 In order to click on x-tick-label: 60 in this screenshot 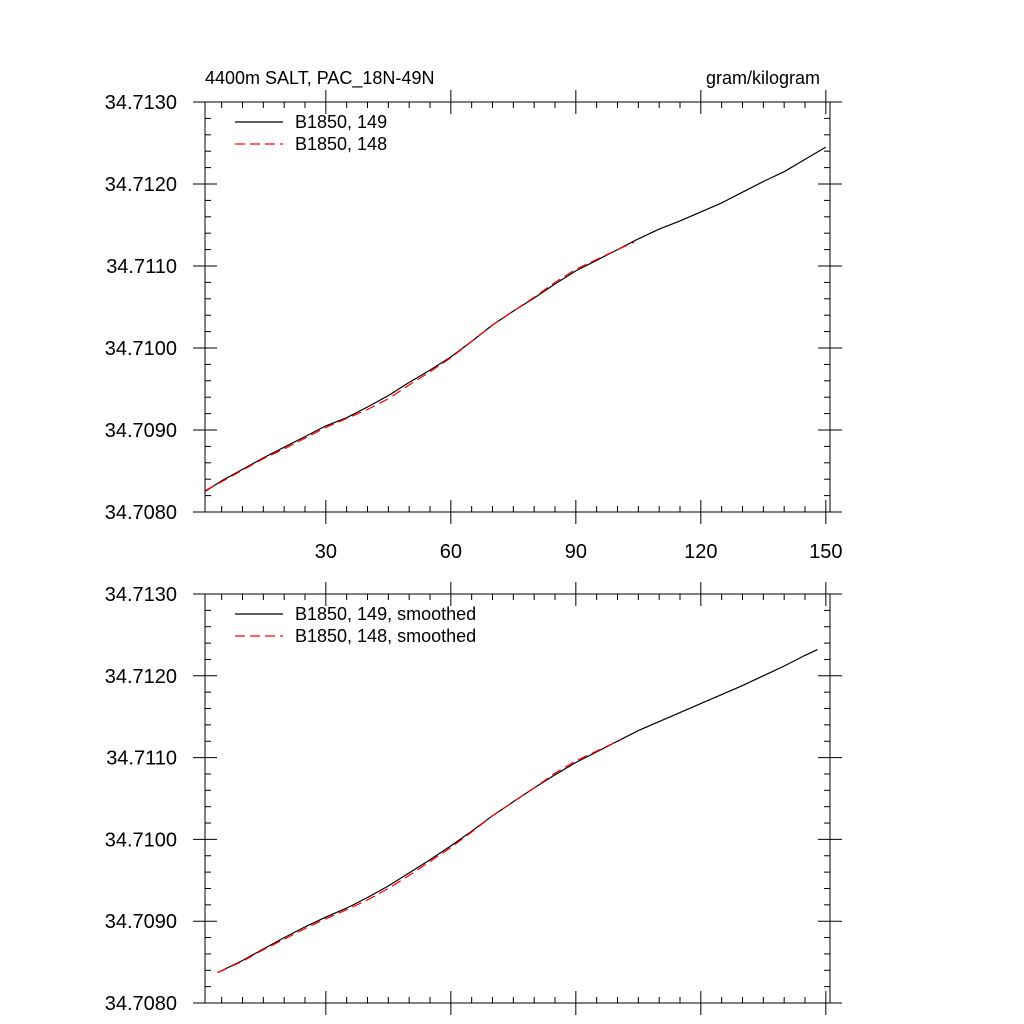, I will do `click(451, 552)`.